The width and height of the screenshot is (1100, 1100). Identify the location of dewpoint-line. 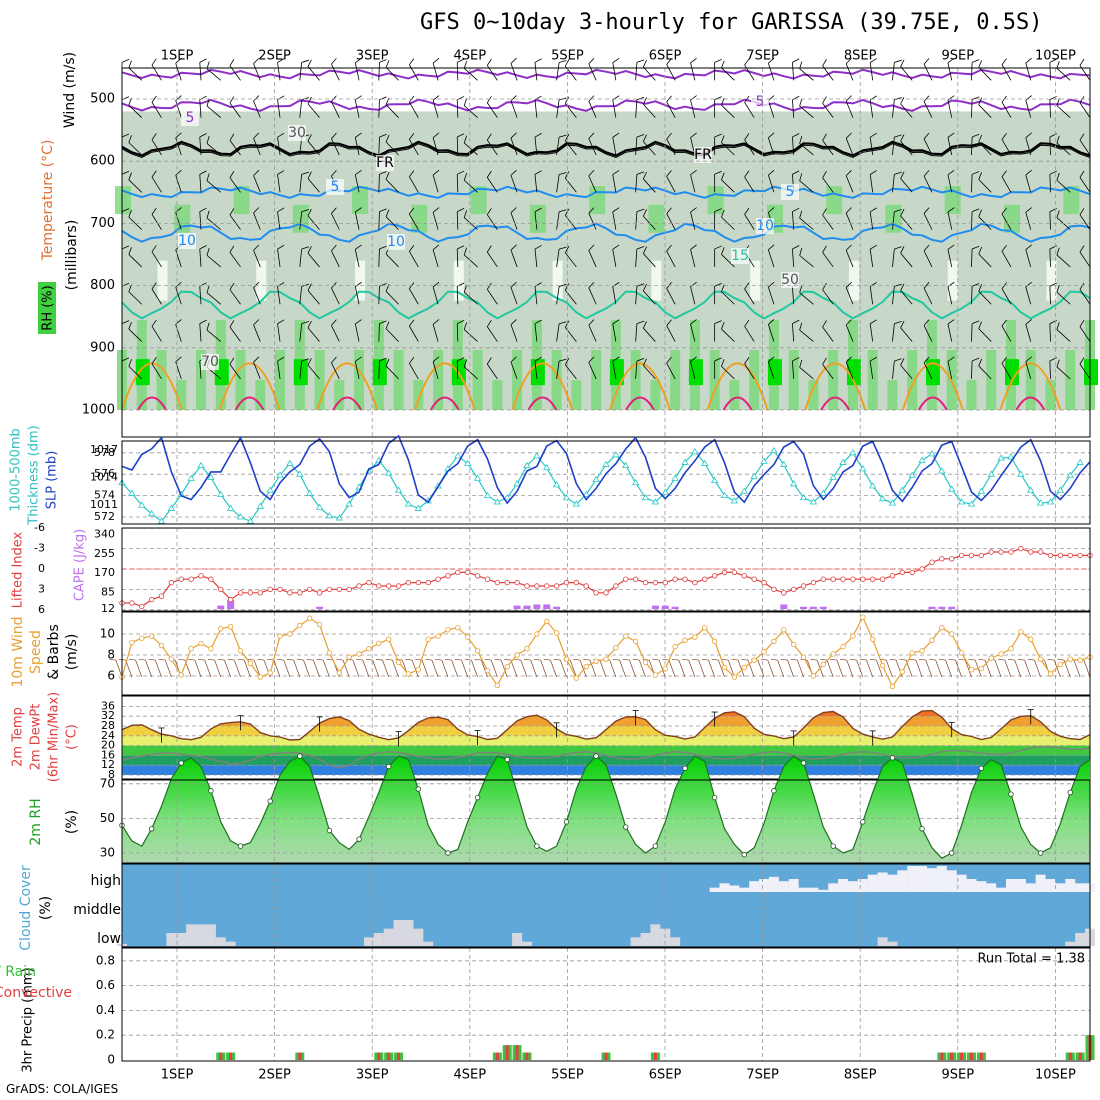
(606, 757).